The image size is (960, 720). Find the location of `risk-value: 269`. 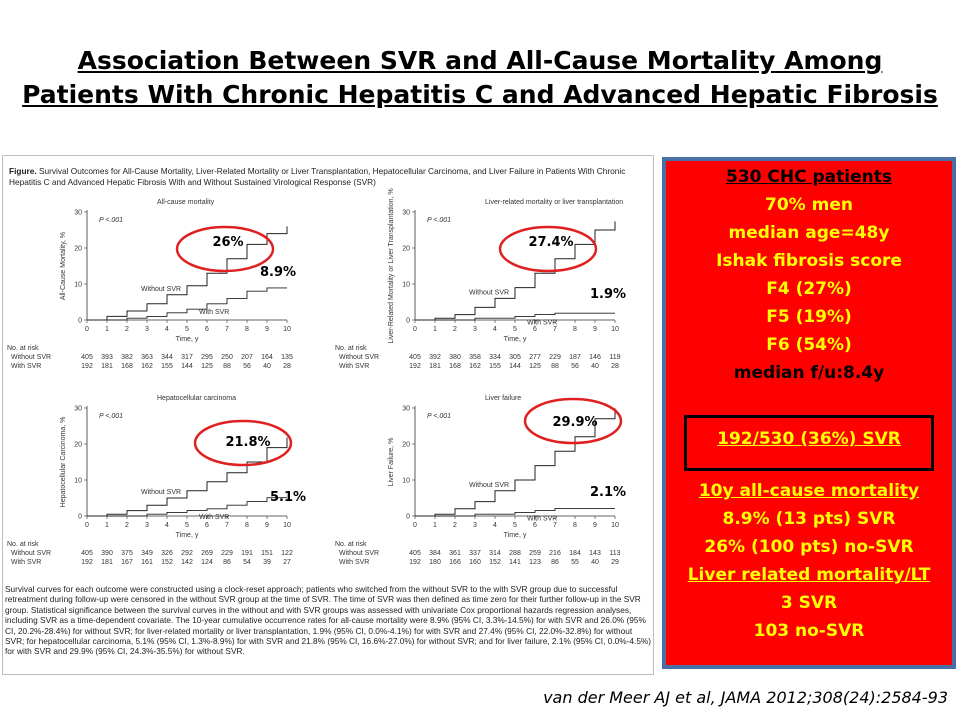

risk-value: 269 is located at coordinates (207, 553).